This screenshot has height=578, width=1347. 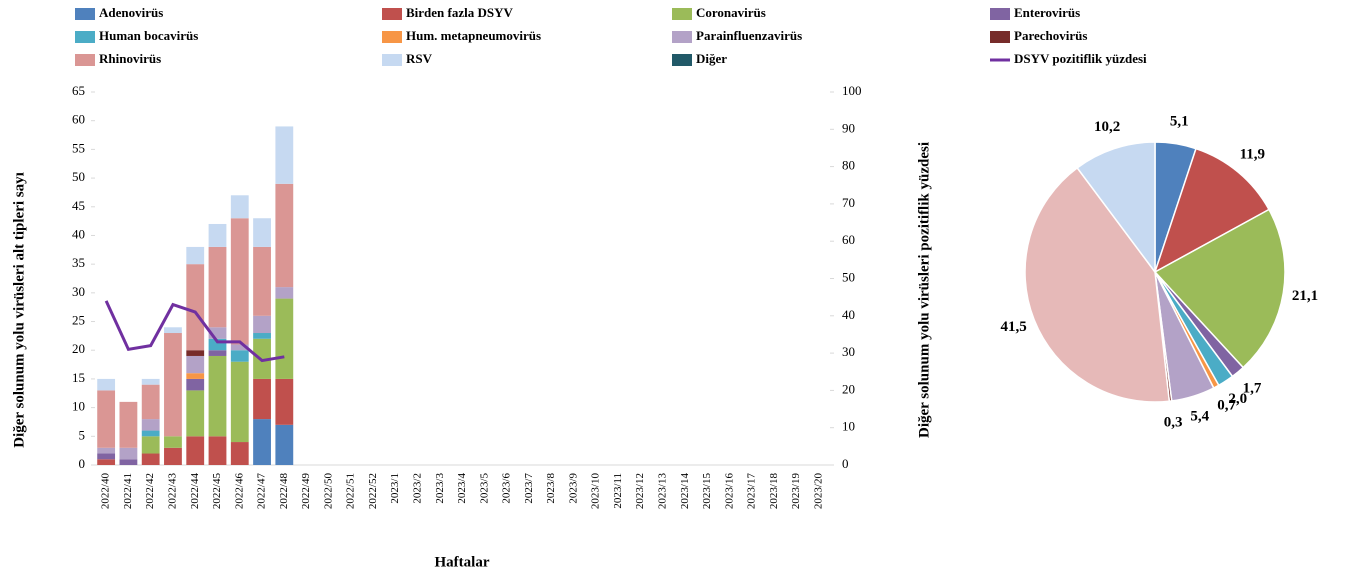 What do you see at coordinates (462, 488) in the screenshot?
I see `x-tick-label: 2023/4` at bounding box center [462, 488].